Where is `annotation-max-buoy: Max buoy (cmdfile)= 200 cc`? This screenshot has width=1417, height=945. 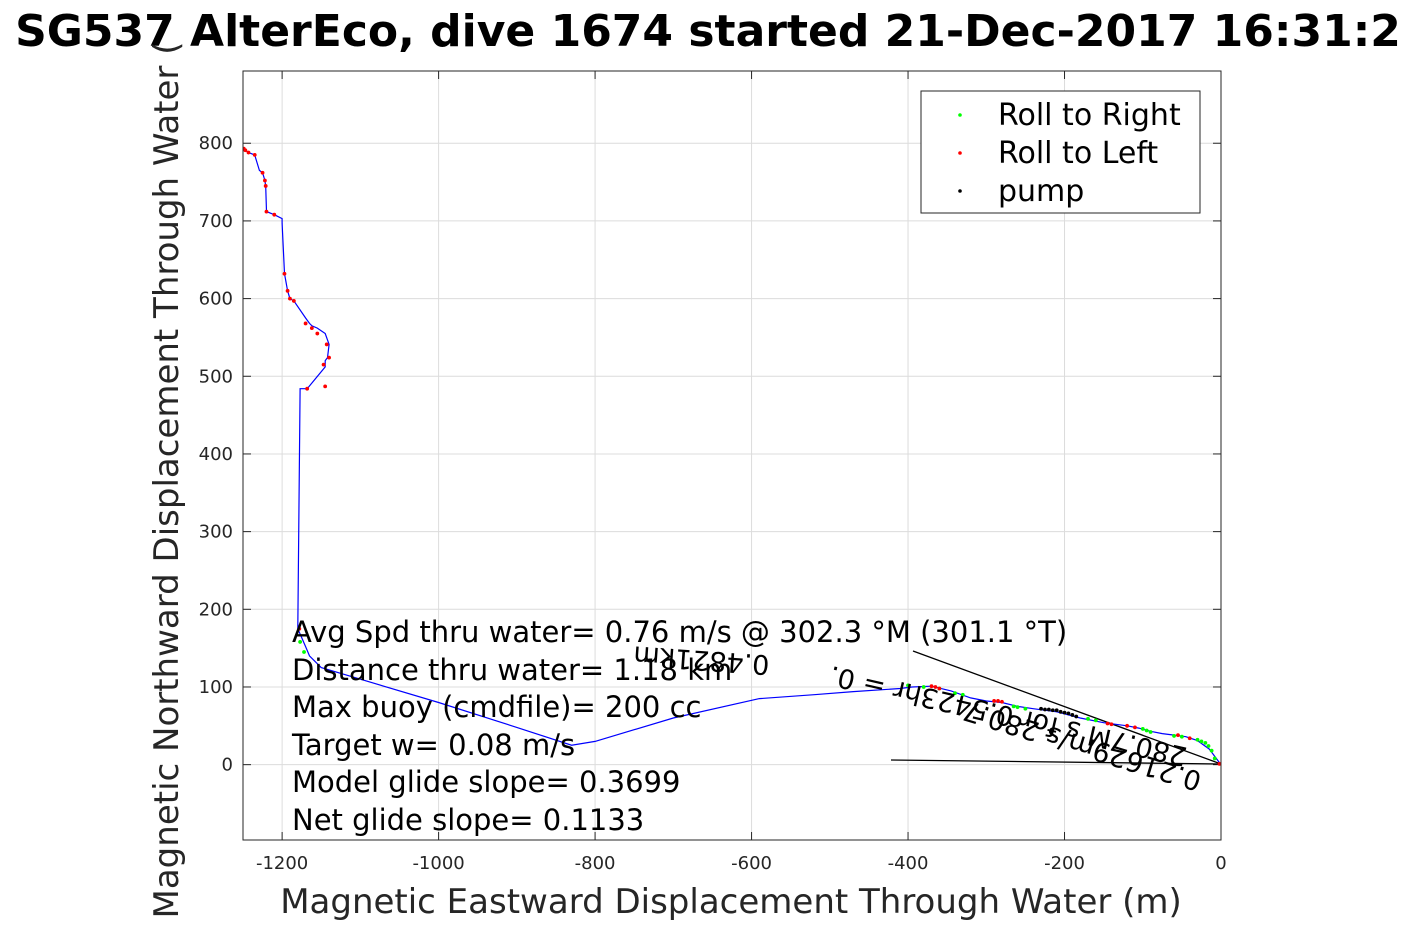
annotation-max-buoy: Max buoy (cmdfile)= 200 cc is located at coordinates (496, 707).